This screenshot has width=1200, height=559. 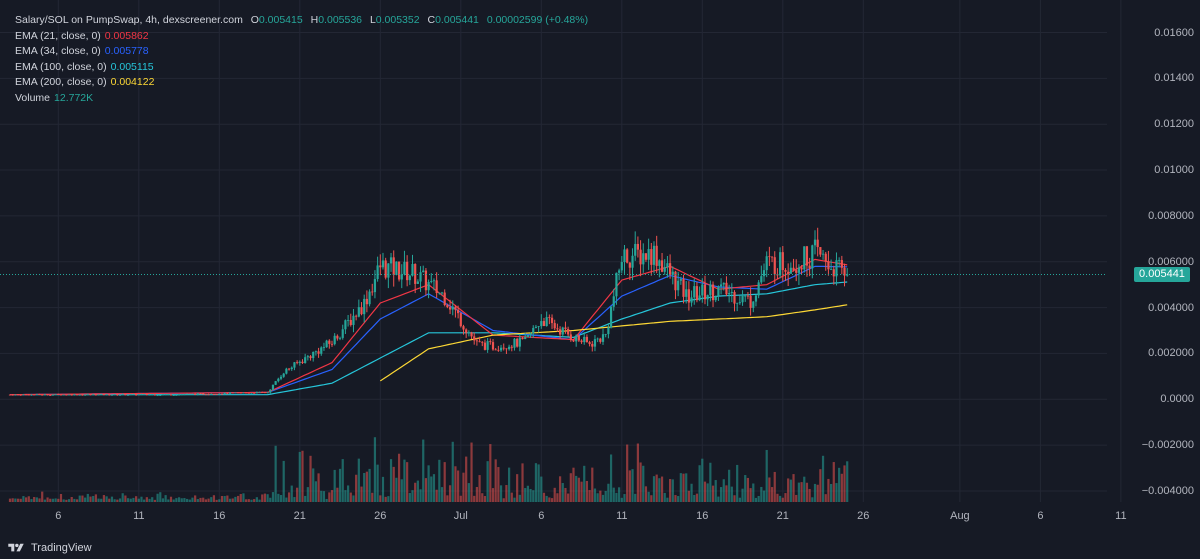 I want to click on indicator-ema34: EMA (34, close, 0) 0.005778, so click(x=82, y=51).